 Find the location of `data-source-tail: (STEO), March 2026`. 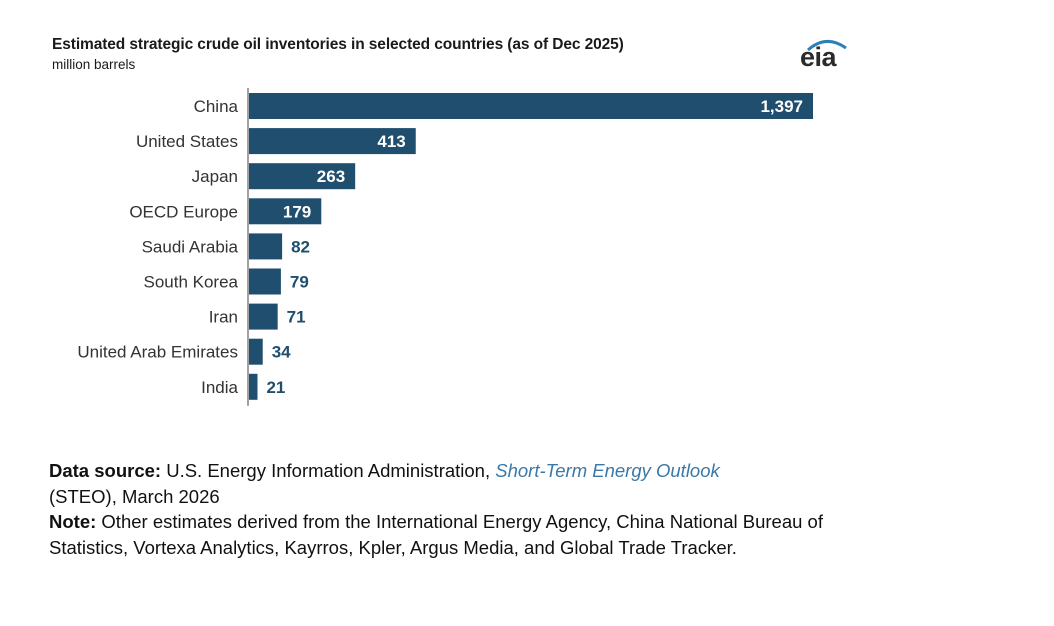

data-source-tail: (STEO), March 2026 is located at coordinates (134, 496).